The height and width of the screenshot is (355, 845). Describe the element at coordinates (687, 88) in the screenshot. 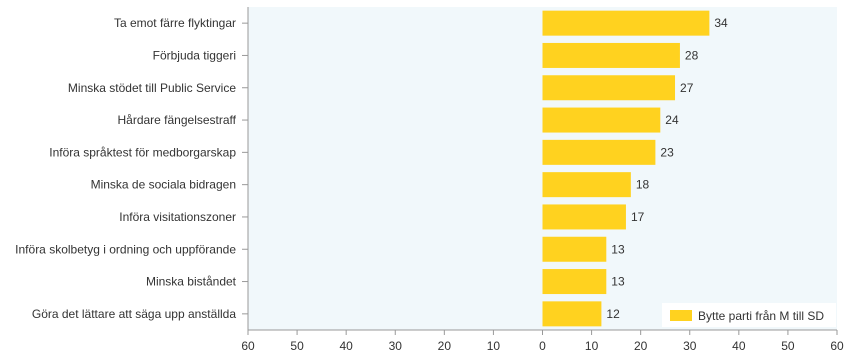

I see `data-label: 27` at that location.